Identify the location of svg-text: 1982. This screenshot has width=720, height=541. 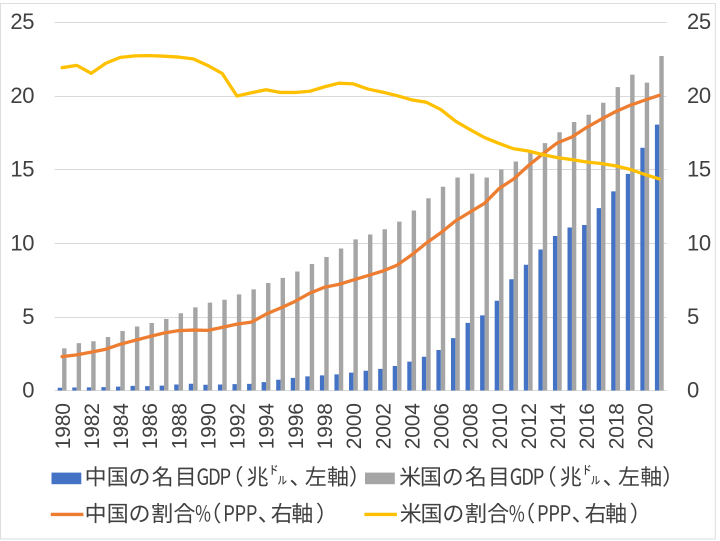
(92, 426).